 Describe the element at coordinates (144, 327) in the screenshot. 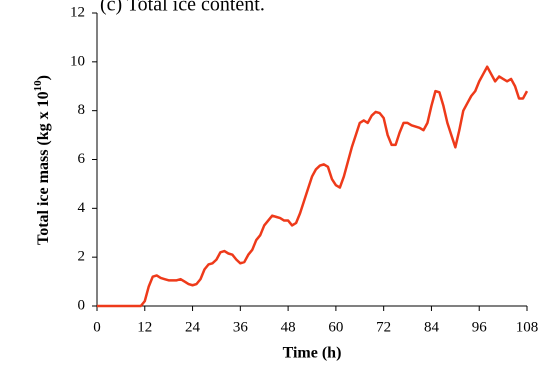

I see `x-tick-label: 12` at that location.